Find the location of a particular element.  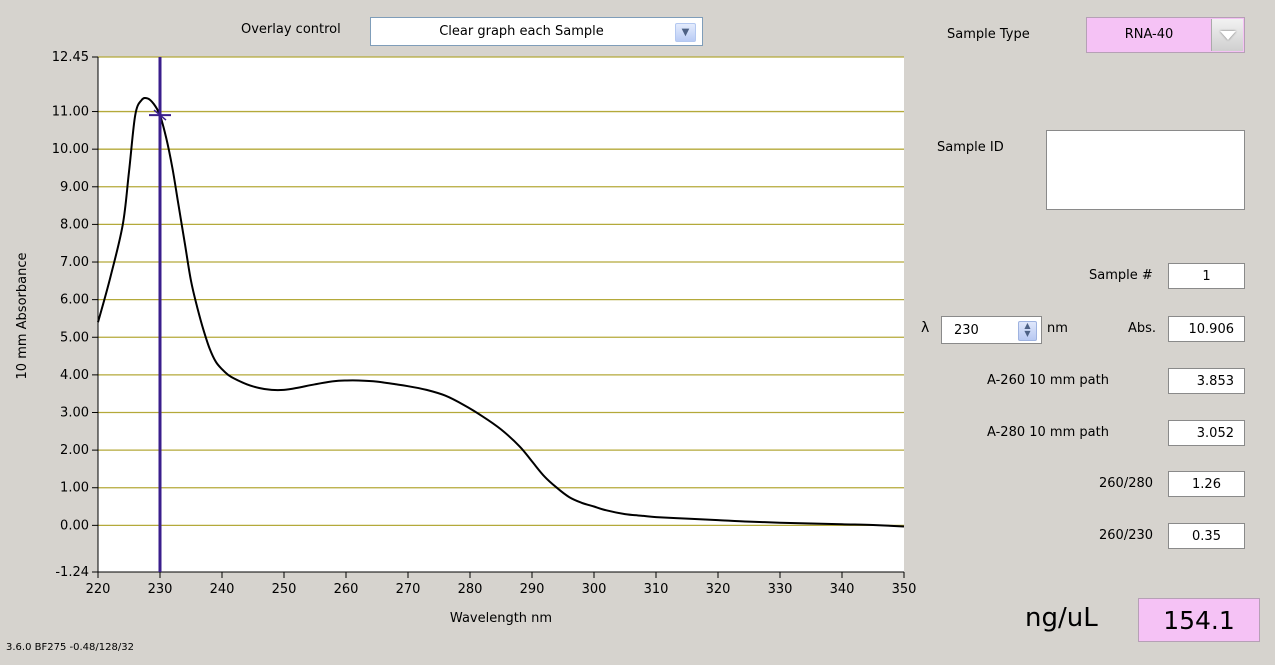

overlay-control-select: Clear graph each Sample ▼ is located at coordinates (536, 31).